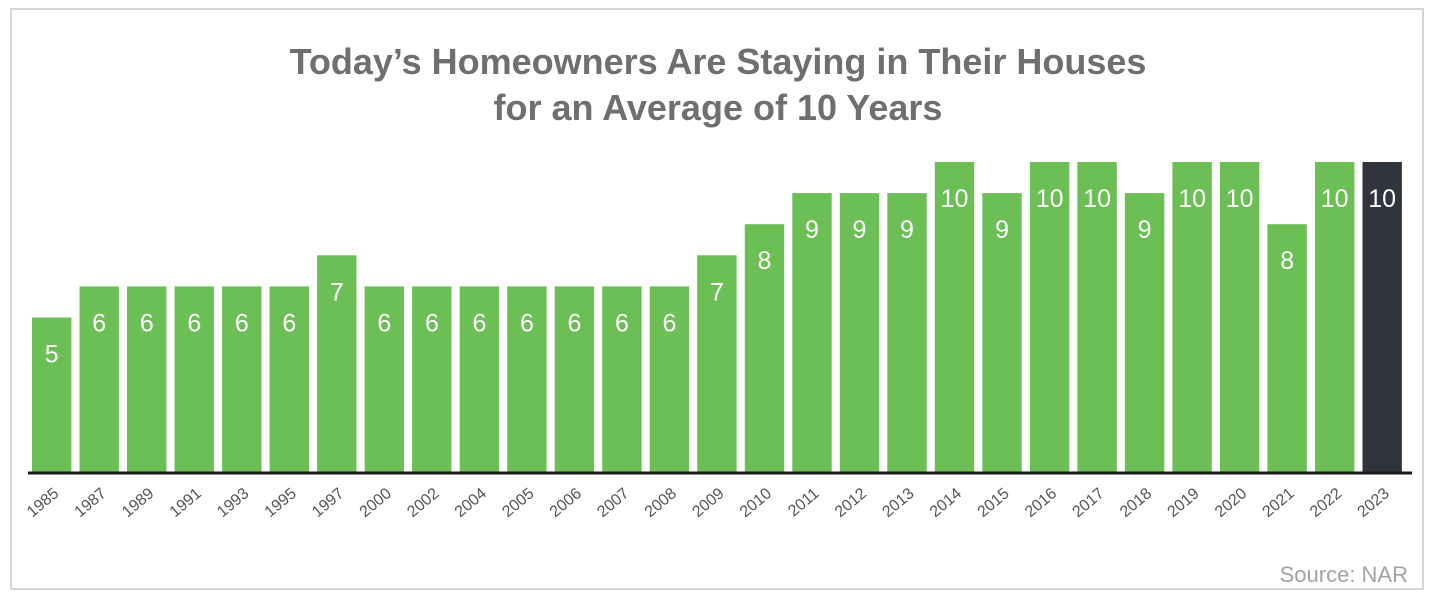 The height and width of the screenshot is (598, 1436). What do you see at coordinates (860, 230) in the screenshot?
I see `value-label-2012: 9` at bounding box center [860, 230].